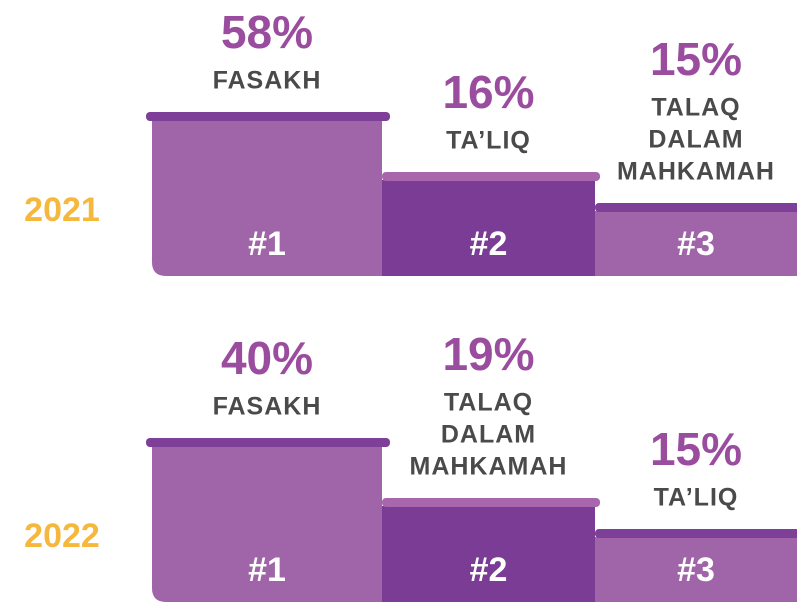 This screenshot has height=604, width=797. Describe the element at coordinates (488, 92) in the screenshot. I see `percent-label: 16%` at that location.